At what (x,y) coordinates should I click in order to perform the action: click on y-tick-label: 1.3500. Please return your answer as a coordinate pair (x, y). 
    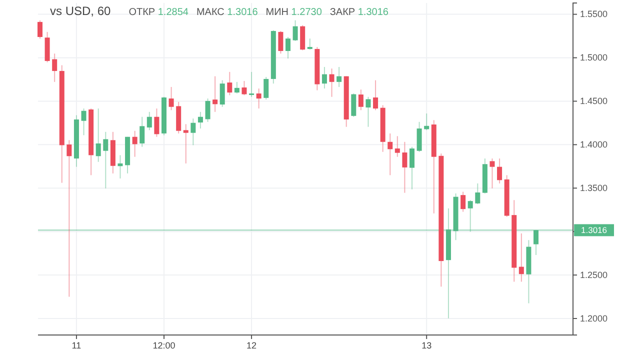
    Looking at the image, I should click on (594, 188).